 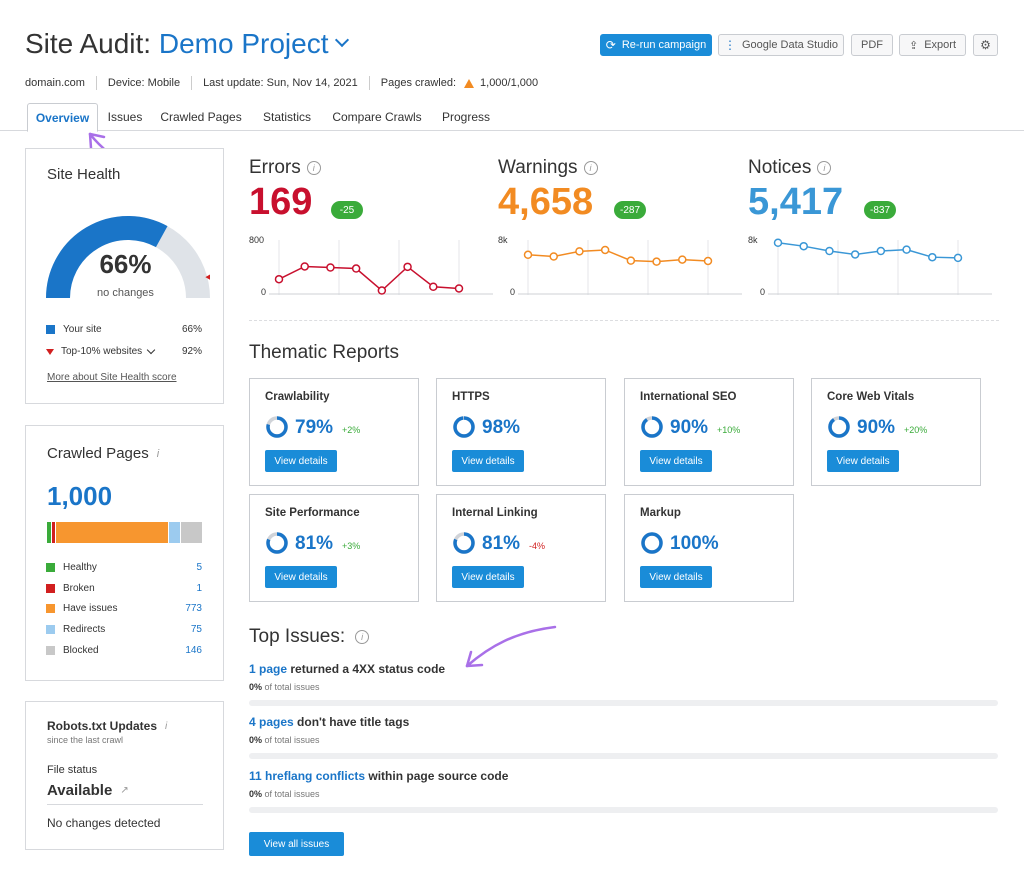 What do you see at coordinates (307, 776) in the screenshot?
I see `issue-link: 11 hreflang conflicts` at bounding box center [307, 776].